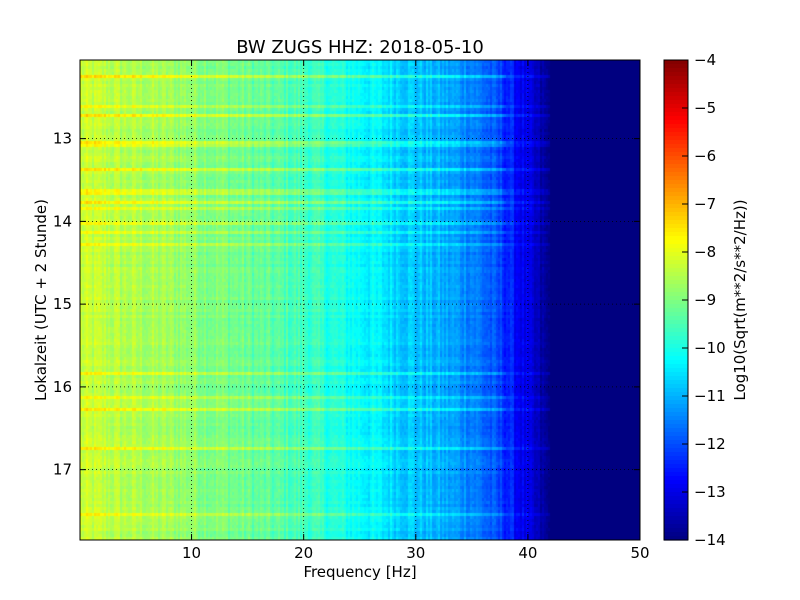 The image size is (800, 600). Describe the element at coordinates (740, 299) in the screenshot. I see `colorbar-label: Log10(Sqrt(m**2/s**2/Hz))` at that location.